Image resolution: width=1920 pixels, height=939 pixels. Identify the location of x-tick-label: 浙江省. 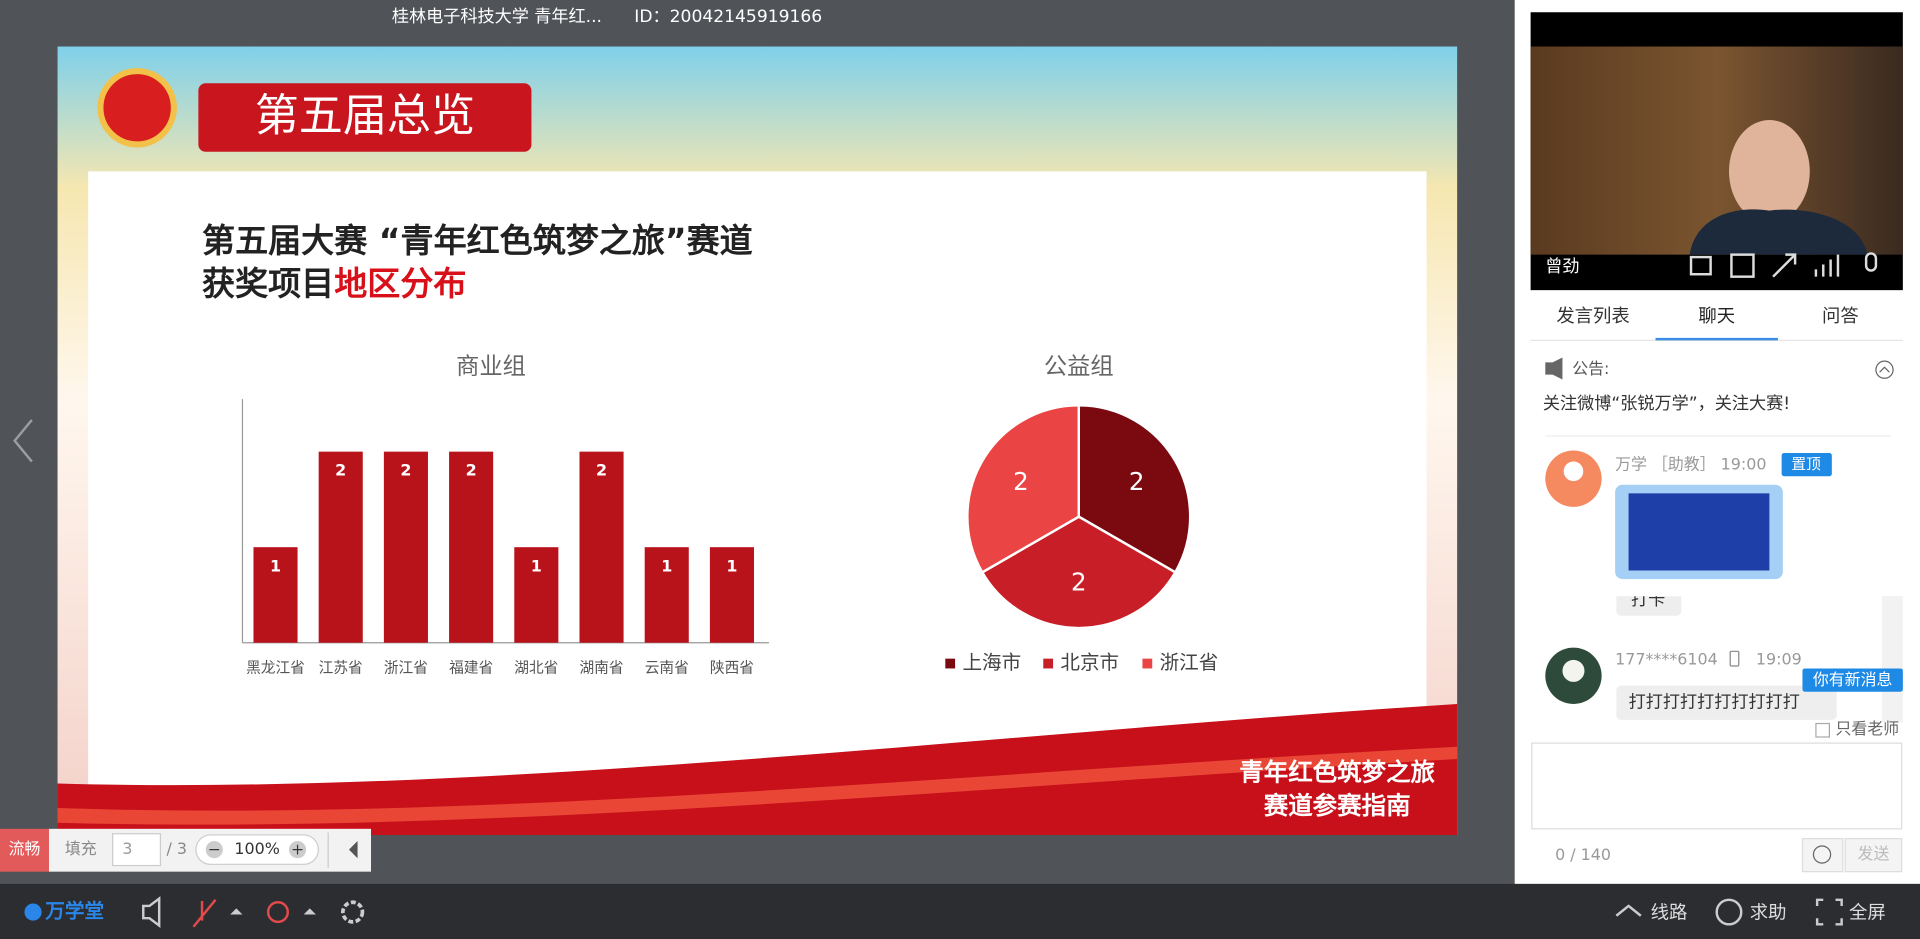
(406, 667).